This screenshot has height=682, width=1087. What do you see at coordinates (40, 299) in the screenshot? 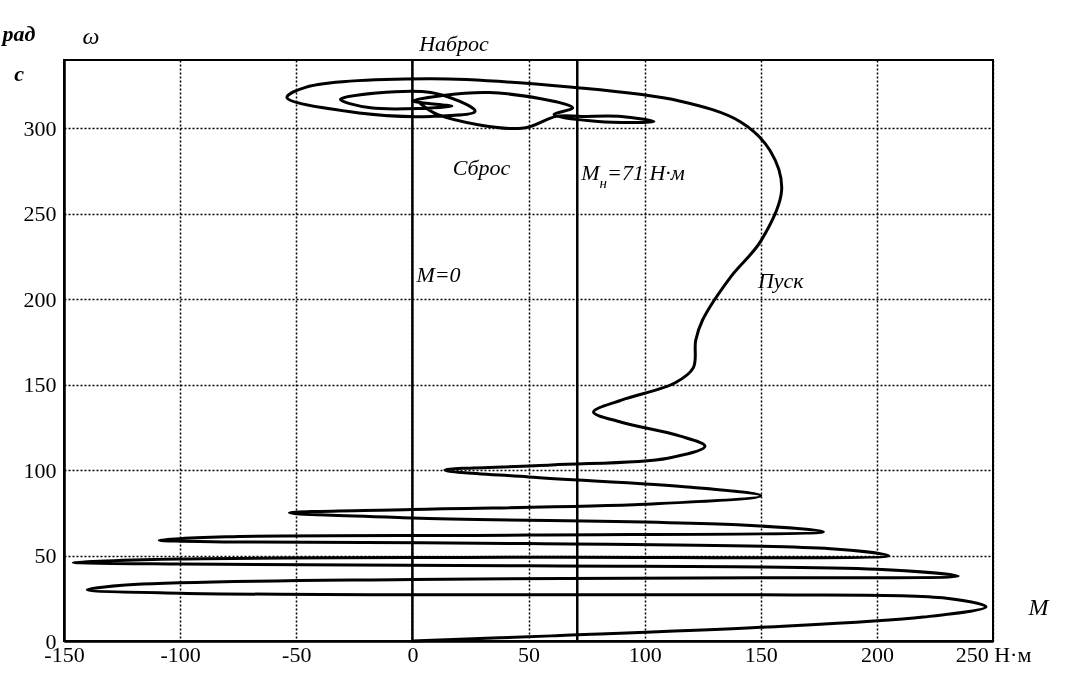
I see `y-tick-label: 200` at bounding box center [40, 299].